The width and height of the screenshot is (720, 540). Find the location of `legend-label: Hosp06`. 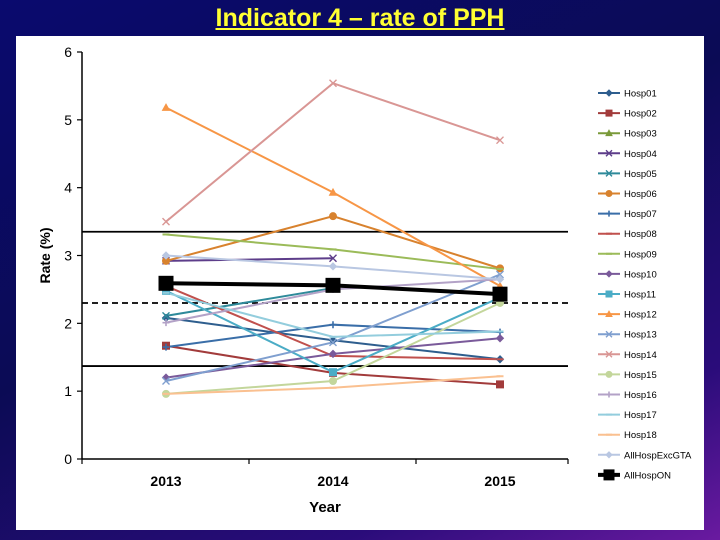

legend-label: Hosp06 is located at coordinates (640, 194).